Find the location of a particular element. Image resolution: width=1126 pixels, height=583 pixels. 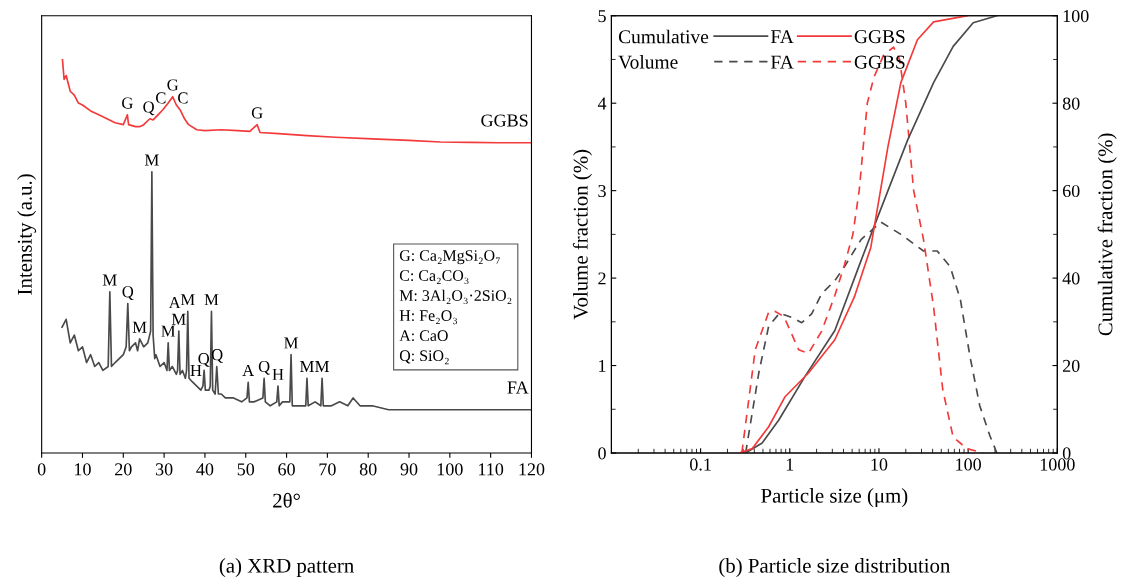

y2-tick-label: 0 is located at coordinates (1066, 453).